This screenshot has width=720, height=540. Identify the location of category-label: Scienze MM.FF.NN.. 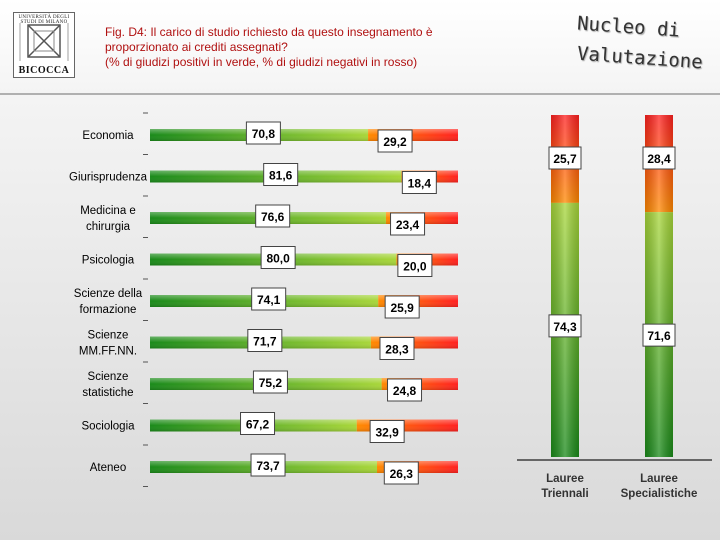
(108, 344).